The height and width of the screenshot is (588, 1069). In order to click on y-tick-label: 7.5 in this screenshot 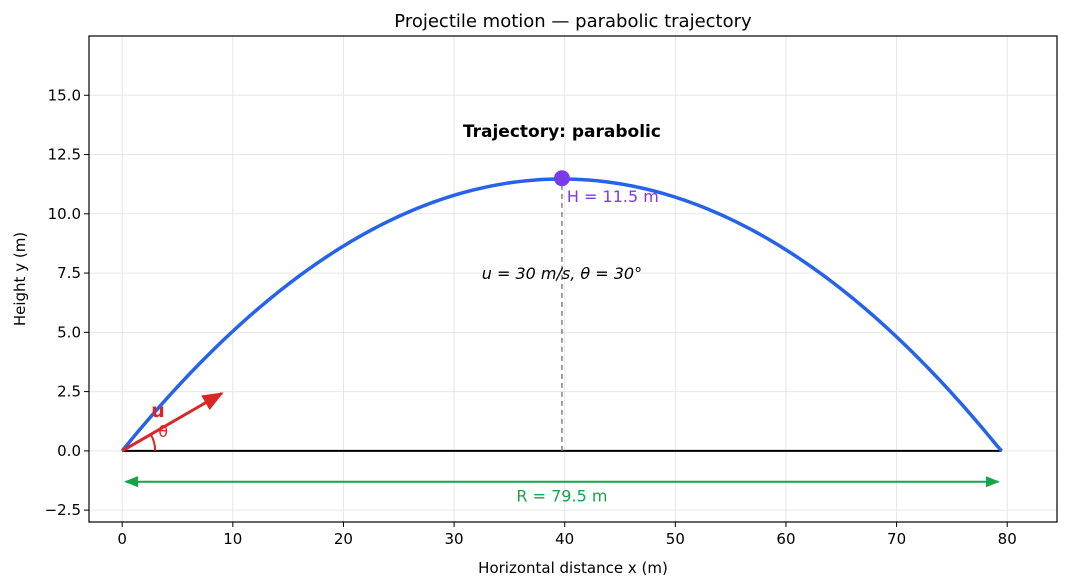, I will do `click(69, 273)`.